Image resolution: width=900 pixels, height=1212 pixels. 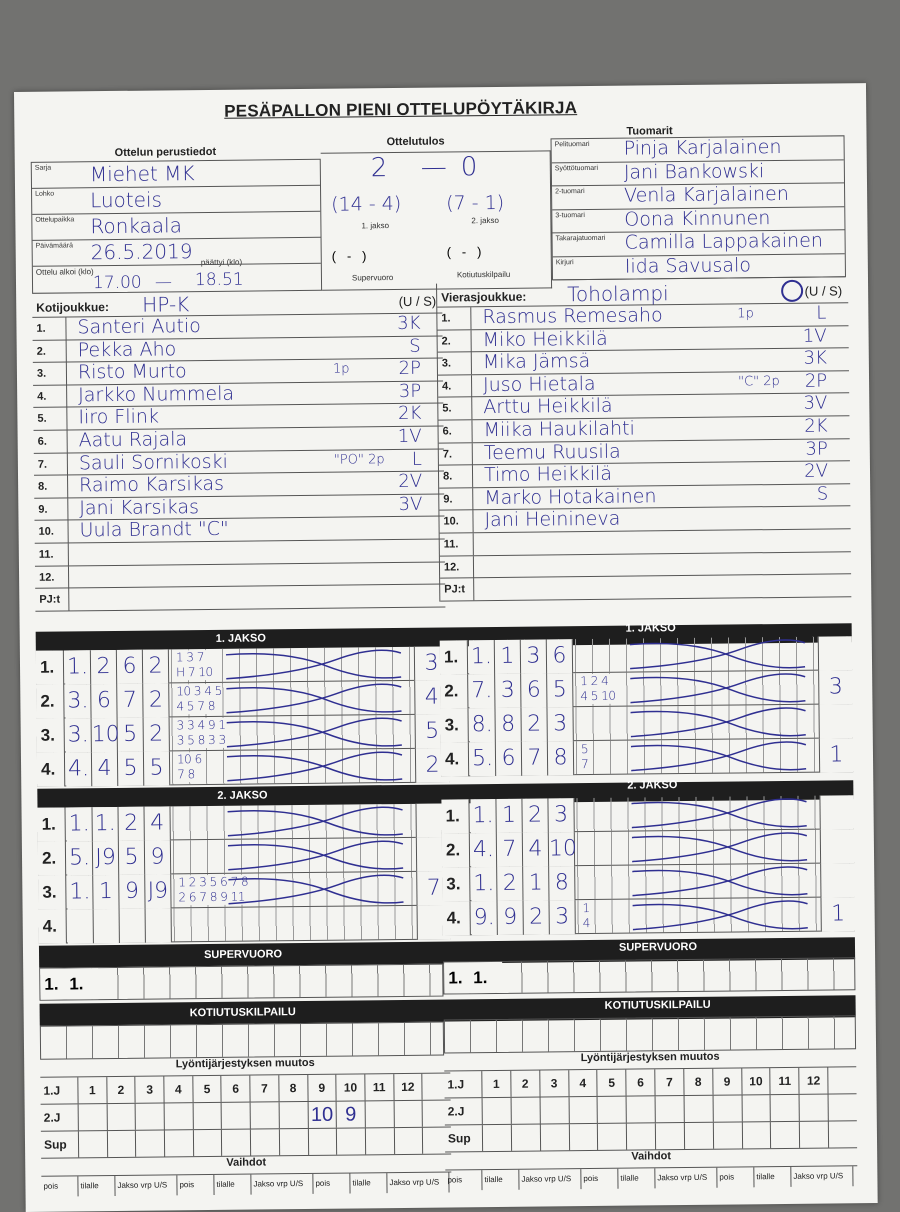 What do you see at coordinates (536, 883) in the screenshot?
I see `batter-cell: 1` at bounding box center [536, 883].